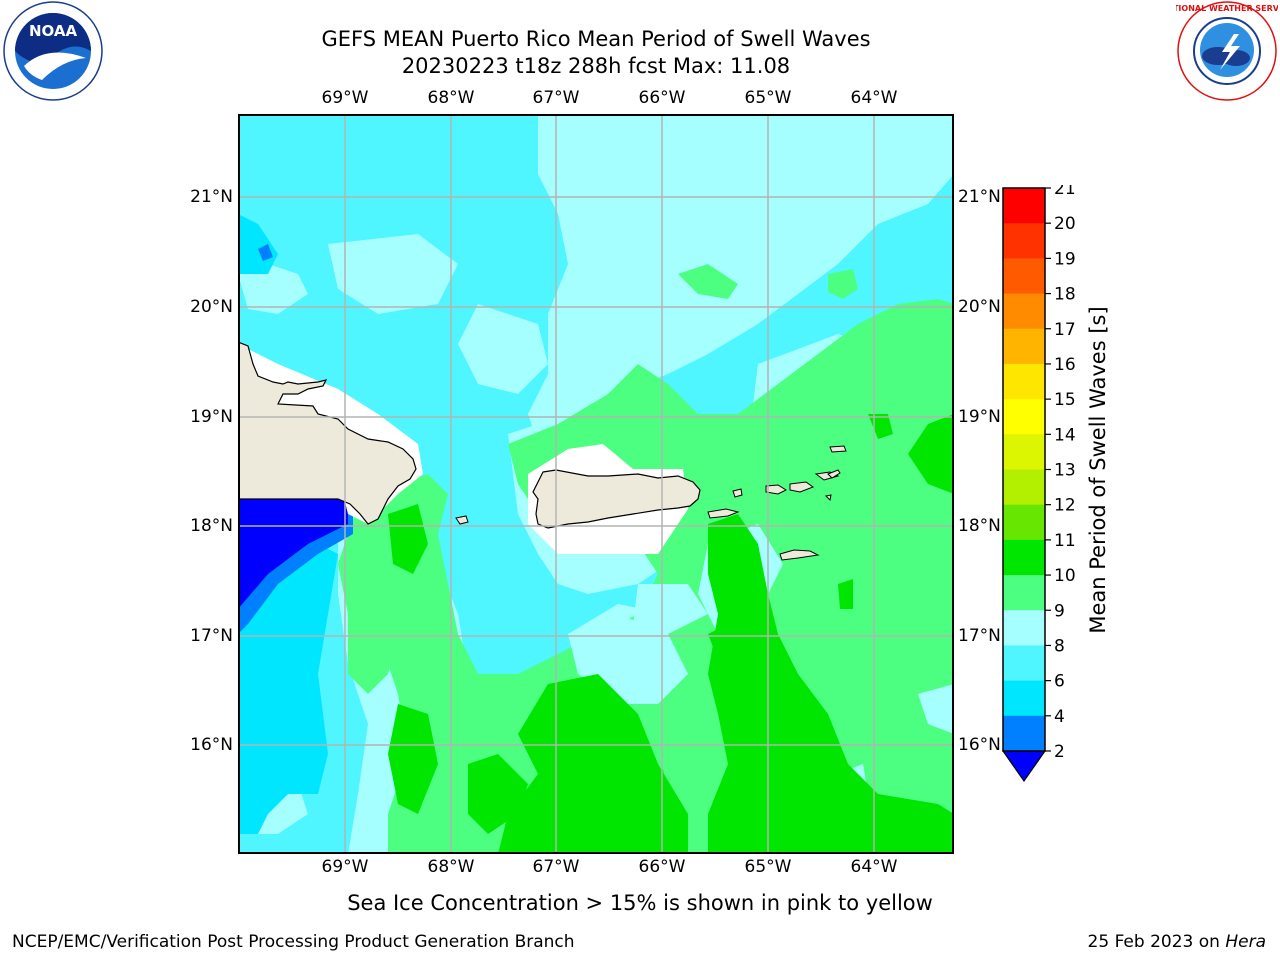 The width and height of the screenshot is (1280, 960). What do you see at coordinates (596, 66) in the screenshot?
I see `chart-subtitle: 20230223 t18z 288h fcst Max: 11.08` at bounding box center [596, 66].